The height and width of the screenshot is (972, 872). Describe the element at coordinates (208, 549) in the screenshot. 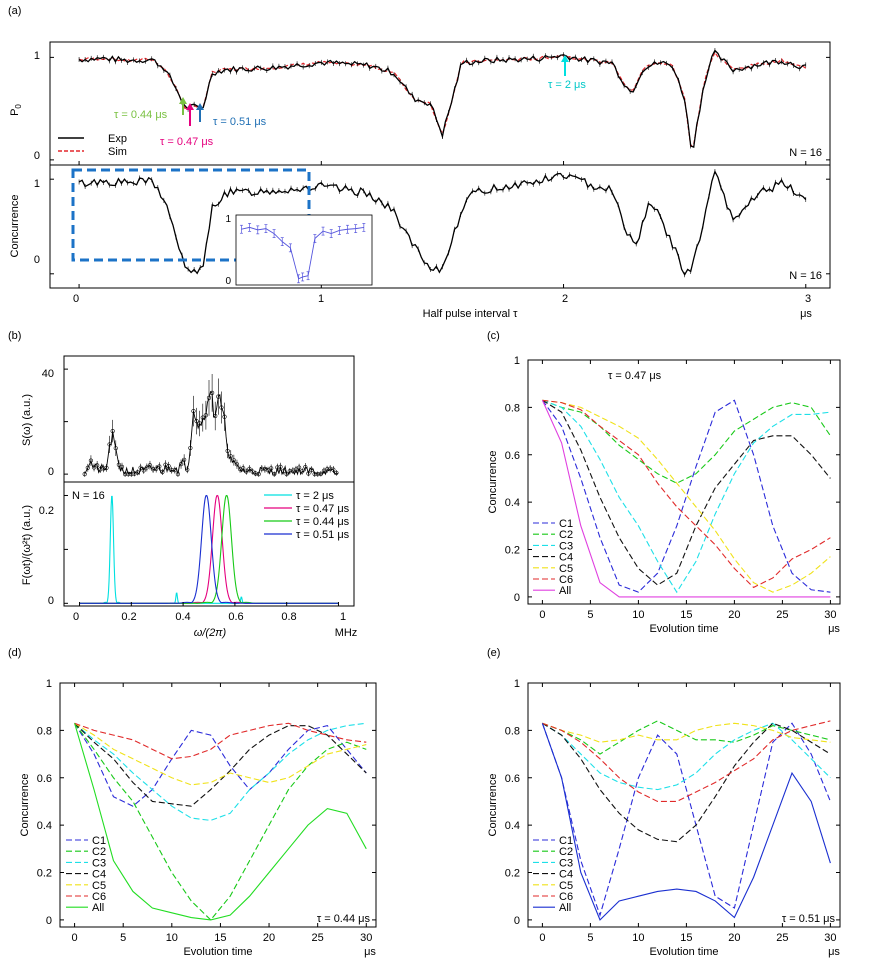

I see `filter-curve` at that location.